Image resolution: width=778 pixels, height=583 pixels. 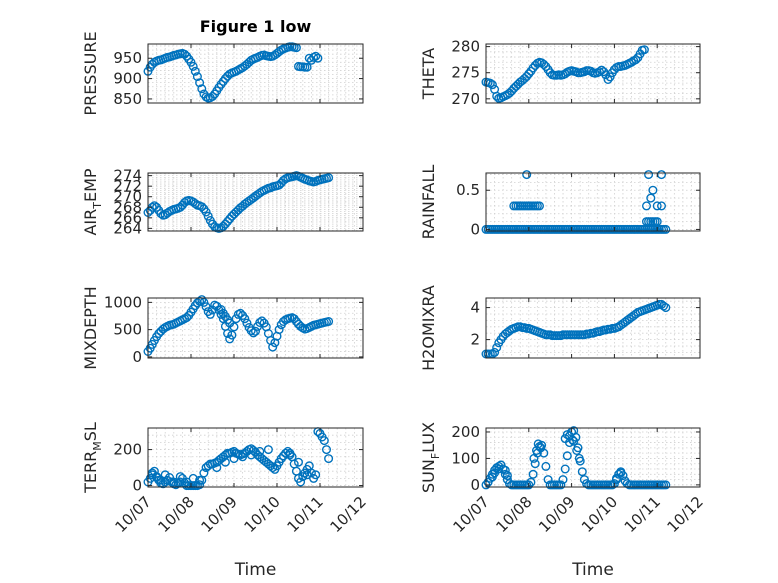 I want to click on y-tick-label: 274, so click(x=127, y=176).